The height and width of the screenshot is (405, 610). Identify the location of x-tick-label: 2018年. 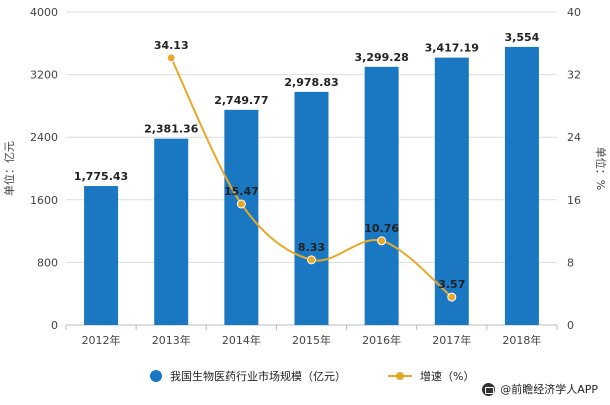
(521, 340).